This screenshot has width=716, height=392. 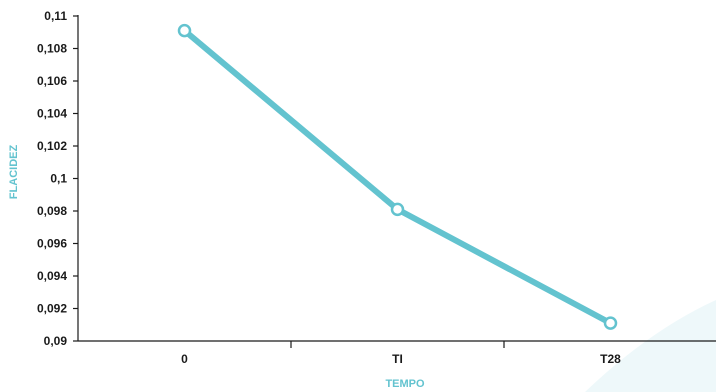 I want to click on y-tick-label: 0,1, so click(x=58, y=179).